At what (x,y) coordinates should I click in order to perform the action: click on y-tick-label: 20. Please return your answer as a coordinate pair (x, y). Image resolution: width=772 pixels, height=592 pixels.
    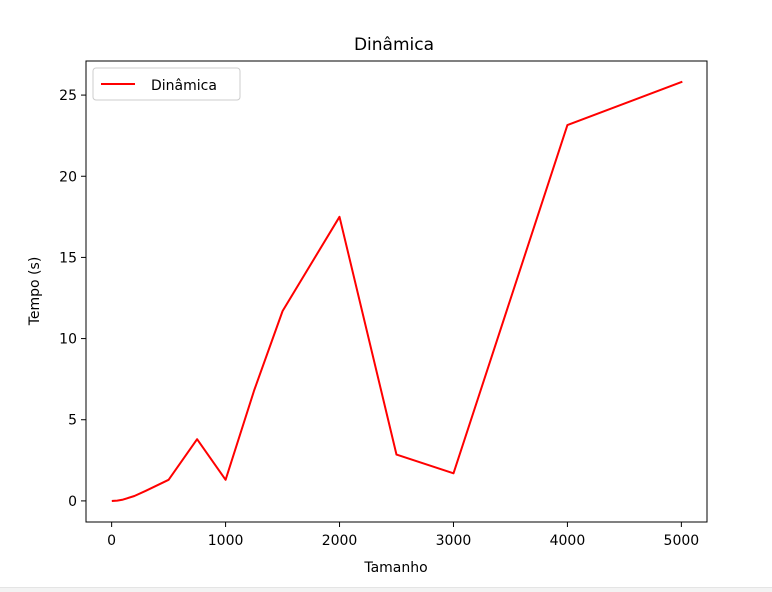
    Looking at the image, I should click on (68, 177).